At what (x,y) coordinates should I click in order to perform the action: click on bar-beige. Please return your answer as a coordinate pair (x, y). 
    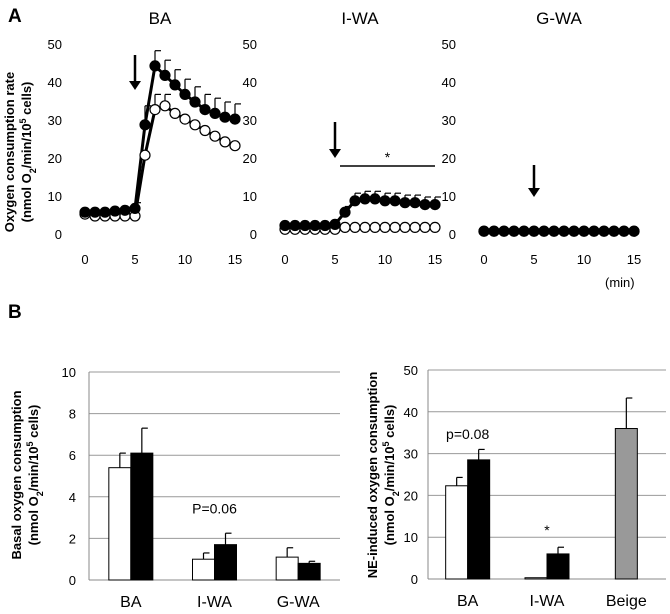
    Looking at the image, I should click on (626, 504).